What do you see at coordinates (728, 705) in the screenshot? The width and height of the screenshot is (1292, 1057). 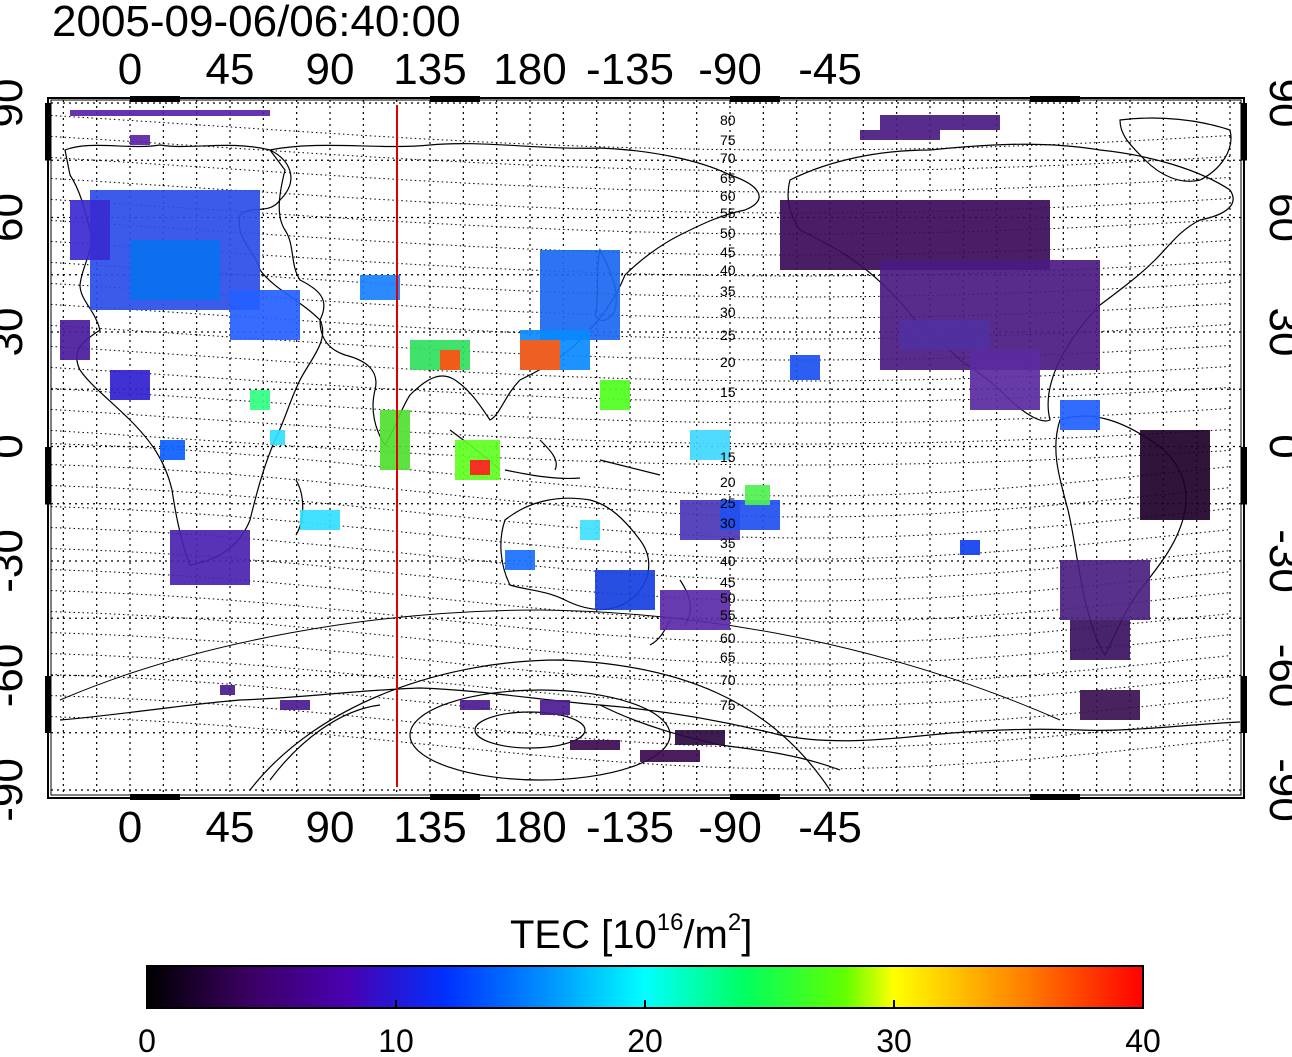 I see `contour-label: 75` at bounding box center [728, 705].